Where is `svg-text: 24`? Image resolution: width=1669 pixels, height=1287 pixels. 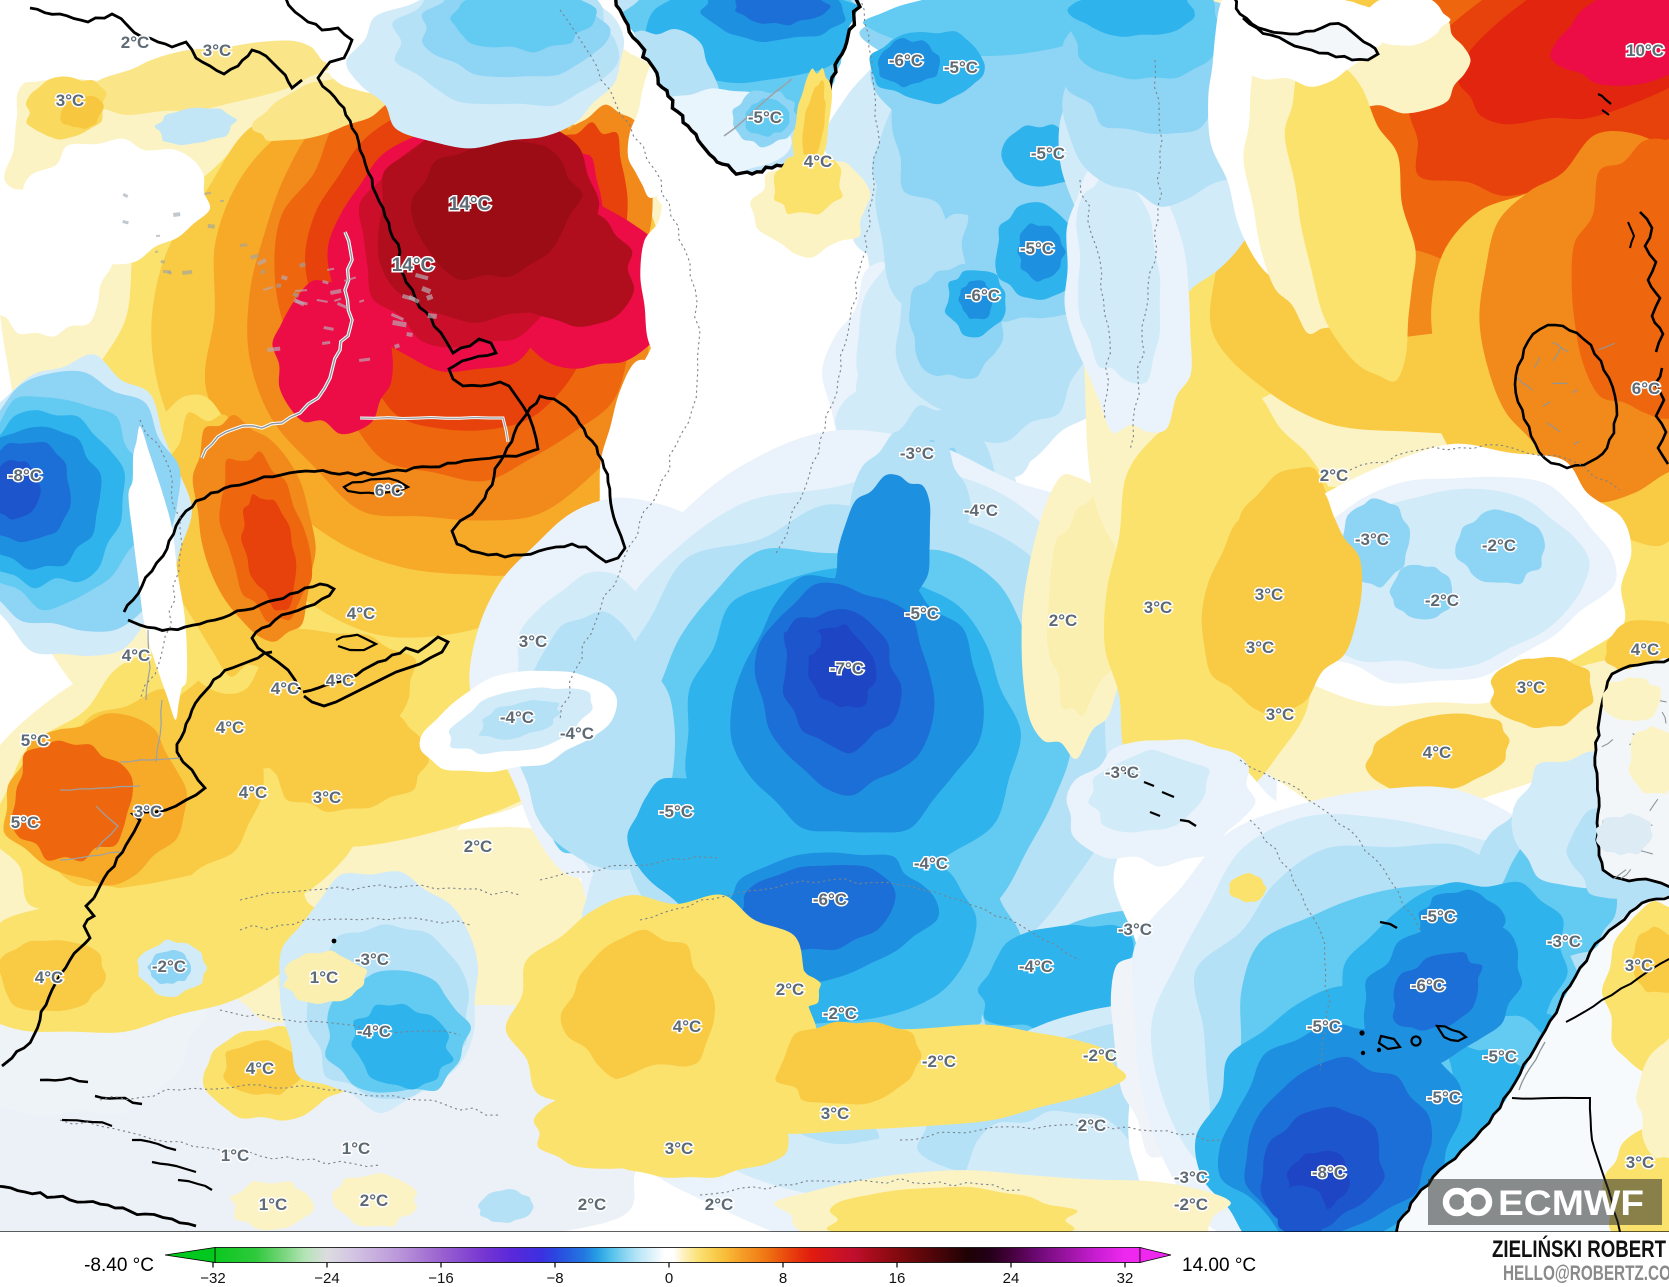
svg-text: 24 is located at coordinates (1011, 1278).